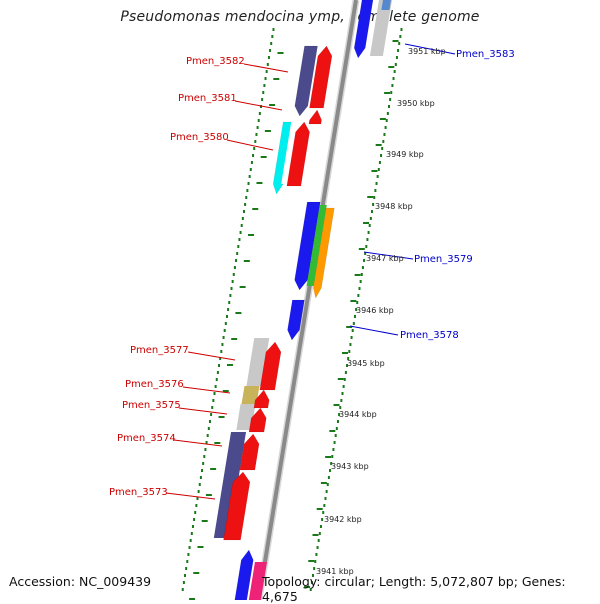 The width and height of the screenshot is (600, 604). Describe the element at coordinates (485, 54) in the screenshot. I see `gene-label-pmen-3583: Pmen_3583` at that location.